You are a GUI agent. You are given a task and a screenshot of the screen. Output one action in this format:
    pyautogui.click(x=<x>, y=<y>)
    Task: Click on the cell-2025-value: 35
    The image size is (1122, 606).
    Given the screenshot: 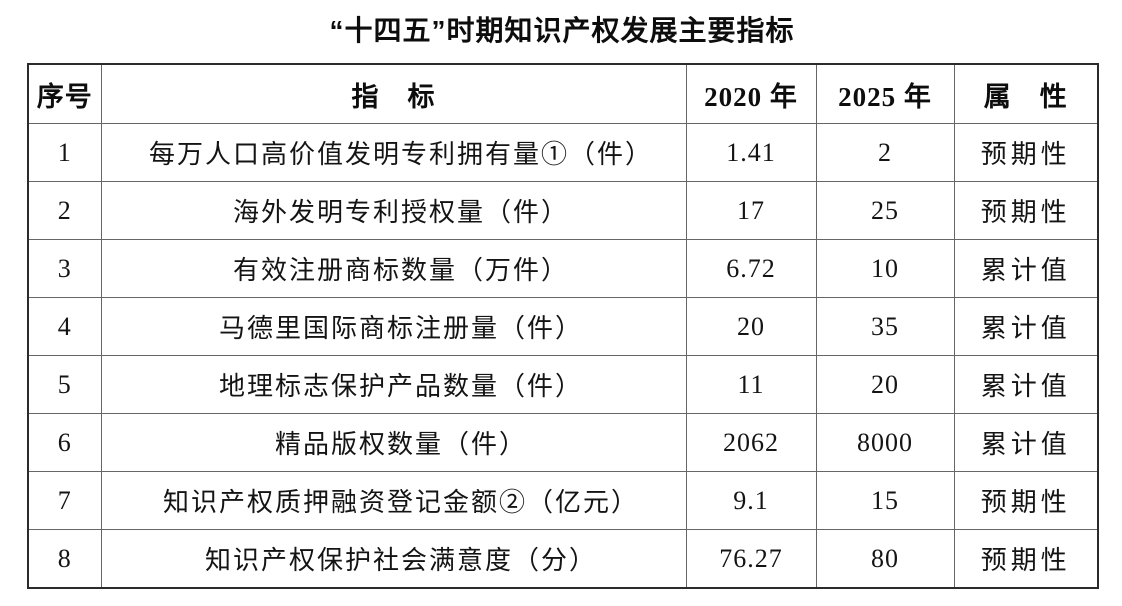 What is the action you would take?
    pyautogui.click(x=885, y=326)
    